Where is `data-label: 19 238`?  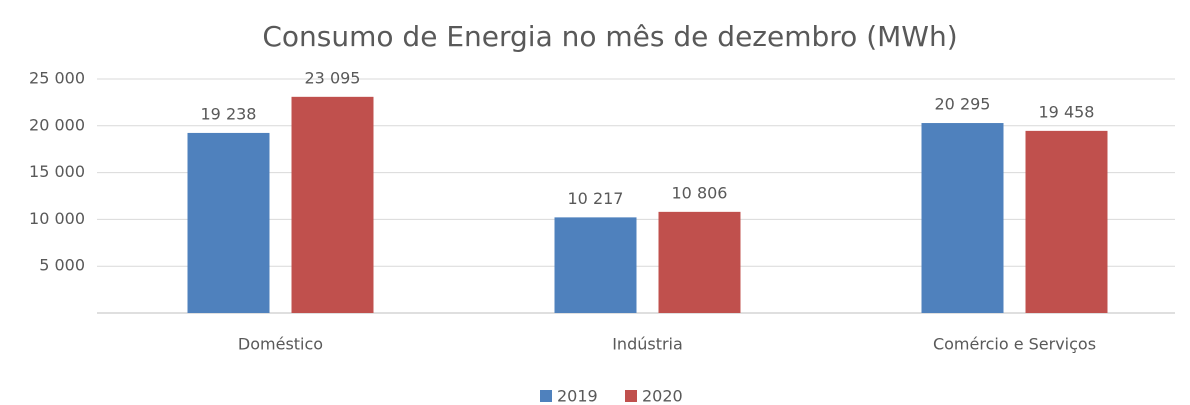 data-label: 19 238 is located at coordinates (229, 113).